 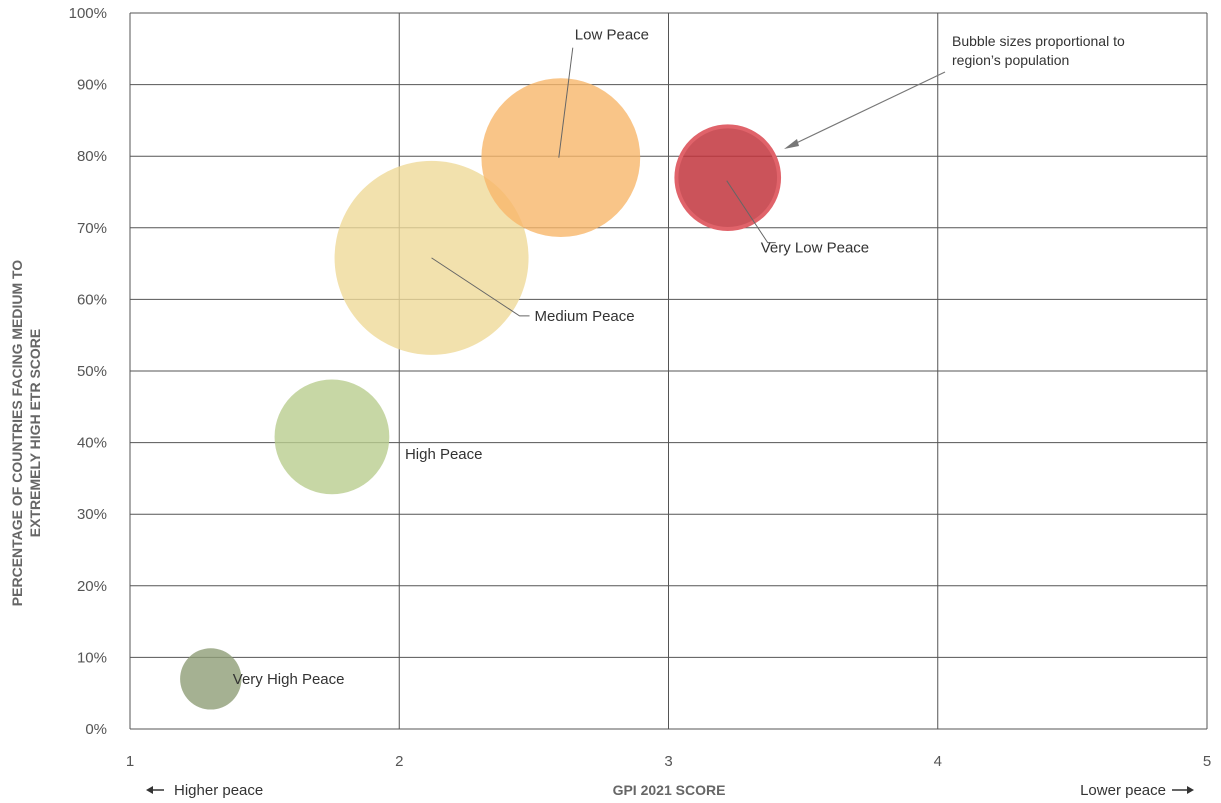 What do you see at coordinates (566, 102) in the screenshot?
I see `leader-low-peace` at bounding box center [566, 102].